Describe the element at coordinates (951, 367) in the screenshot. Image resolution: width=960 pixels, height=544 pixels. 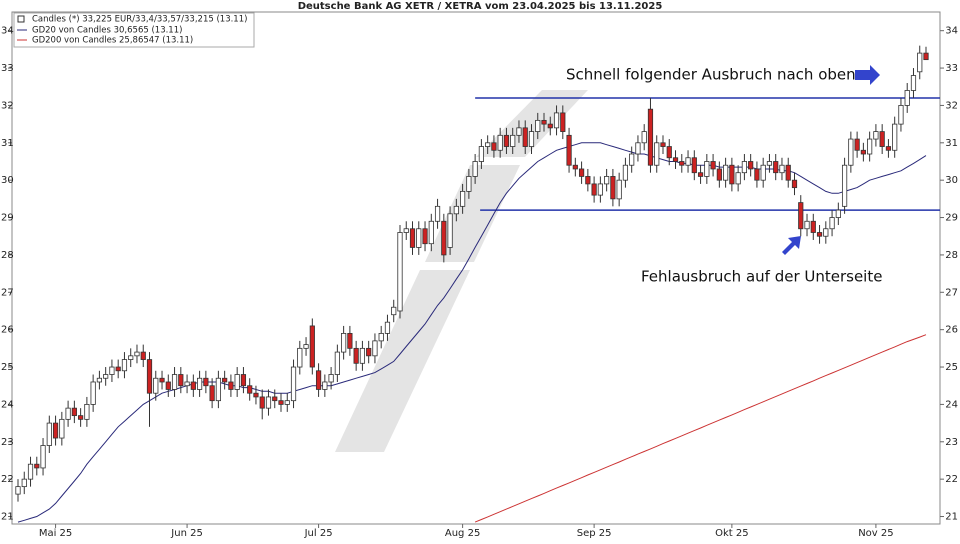
I see `y-tick-label: 25` at that location.